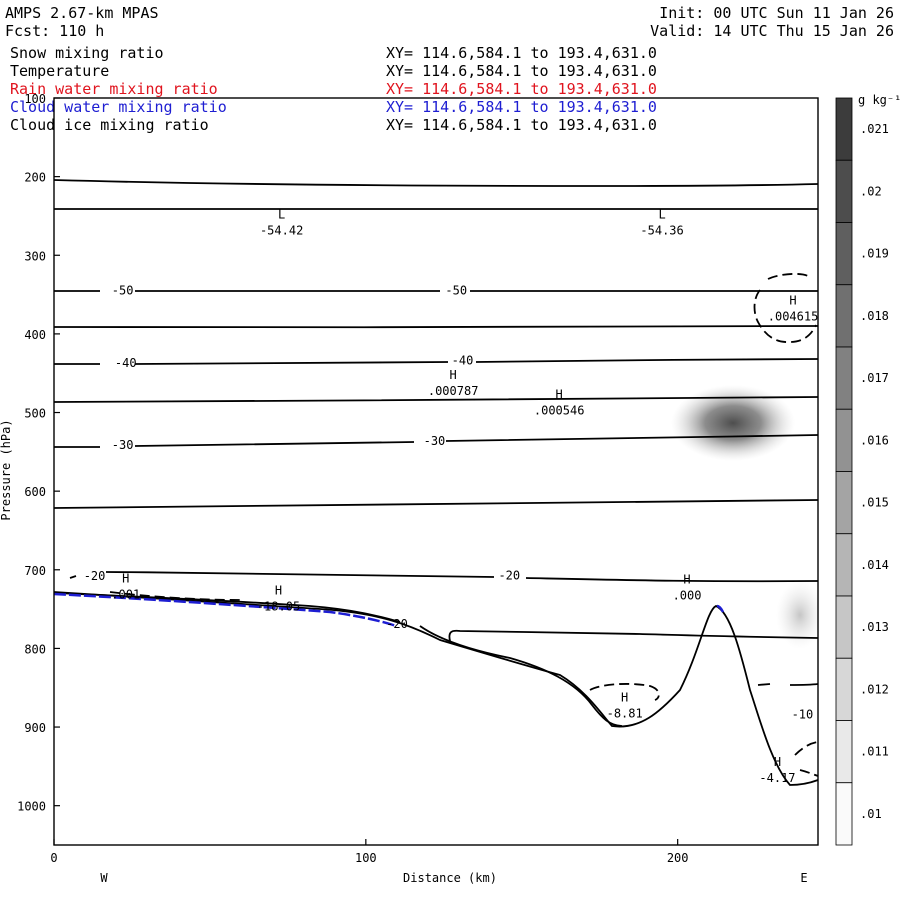 The height and width of the screenshot is (900, 900). I want to click on x-tick-label: 100, so click(366, 858).